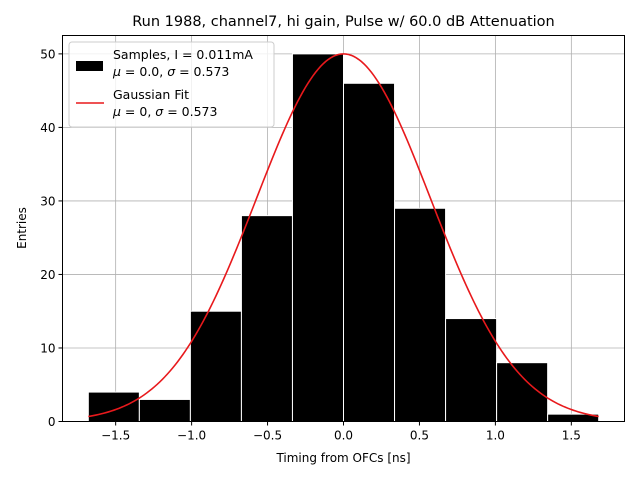 The width and height of the screenshot is (640, 480). Describe the element at coordinates (164, 111) in the screenshot. I see `legend-fit-line2: μ = 0, σ = 0.573` at that location.